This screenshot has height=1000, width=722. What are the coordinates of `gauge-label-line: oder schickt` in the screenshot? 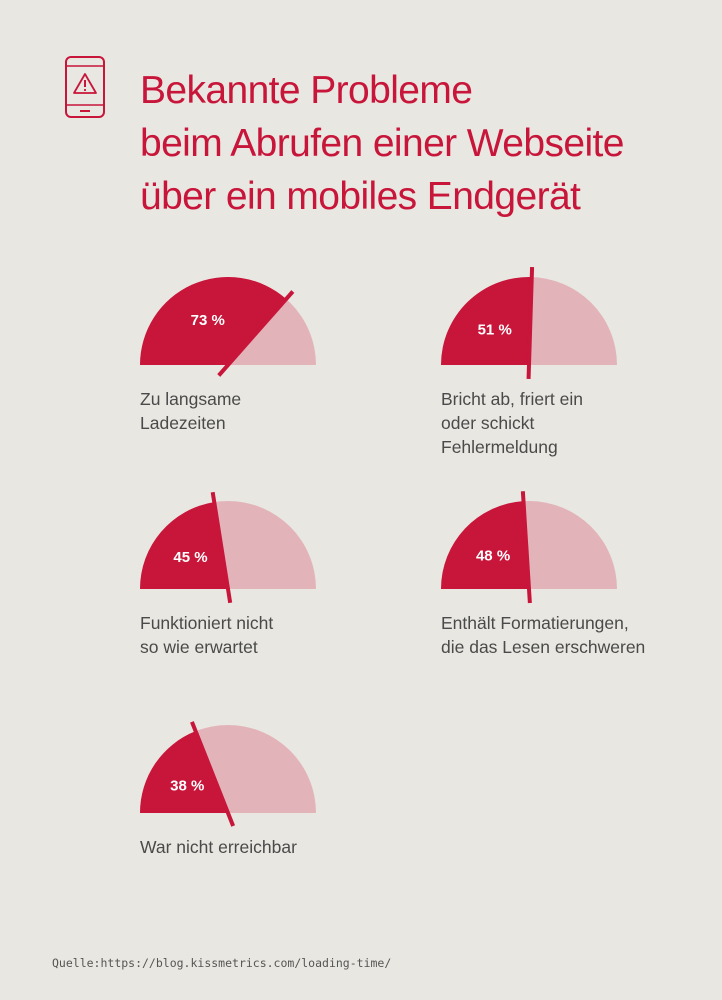 It's located at (488, 423).